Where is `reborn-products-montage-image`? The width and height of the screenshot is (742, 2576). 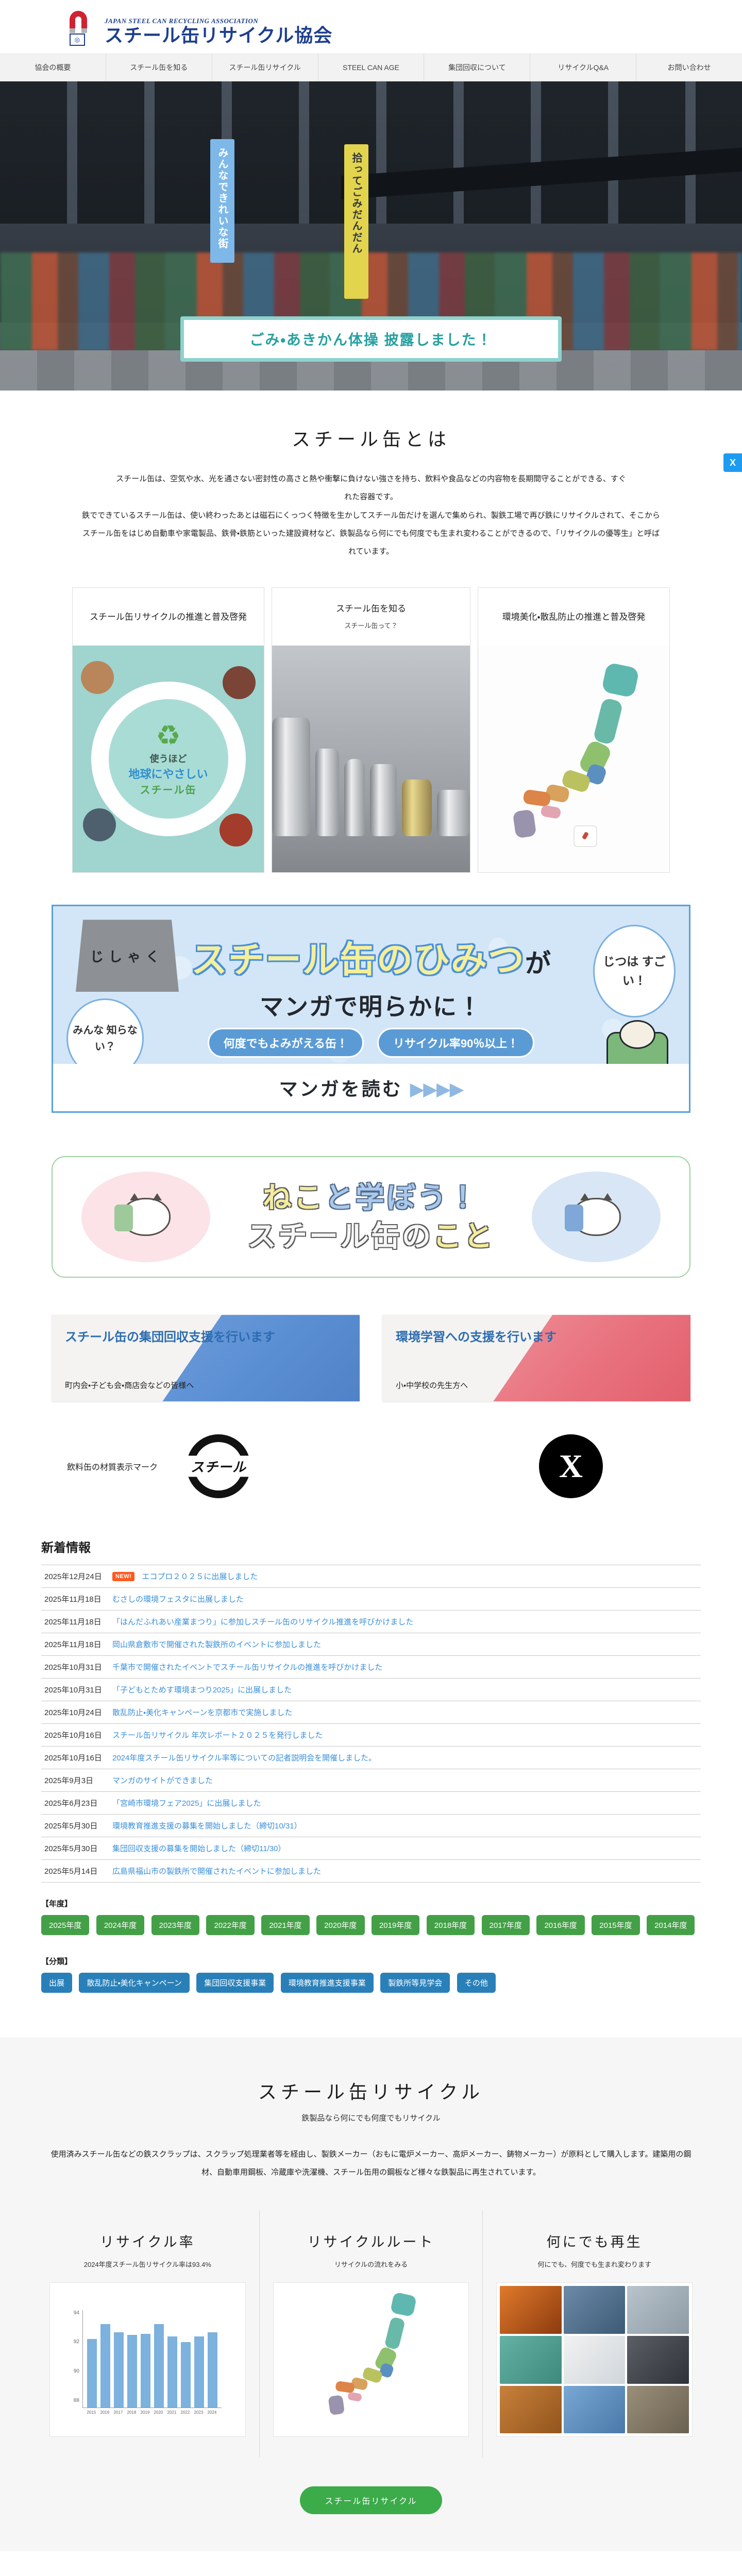
reborn-products-montage-image is located at coordinates (594, 2359).